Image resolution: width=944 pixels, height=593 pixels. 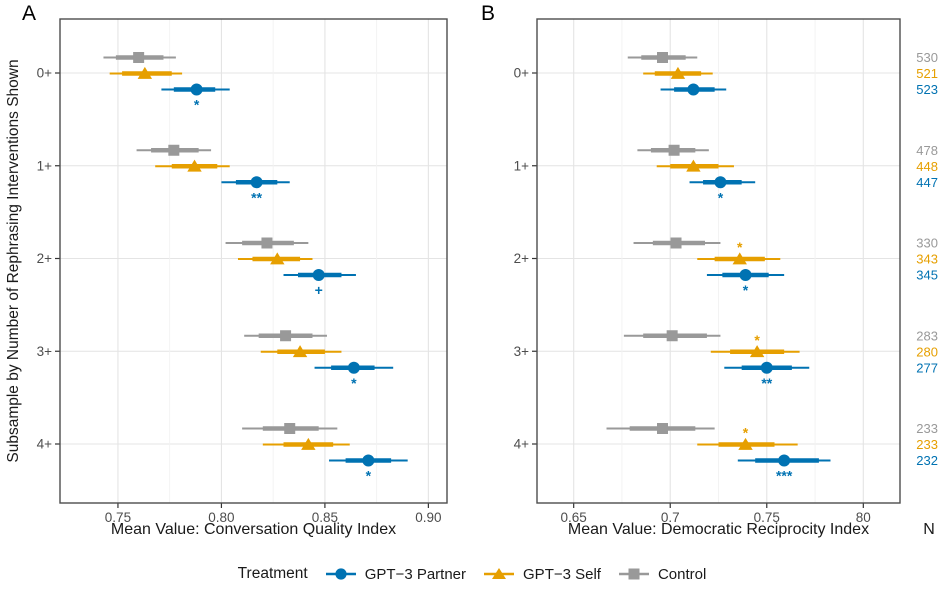 I want to click on n-value-control: 478, so click(x=927, y=150).